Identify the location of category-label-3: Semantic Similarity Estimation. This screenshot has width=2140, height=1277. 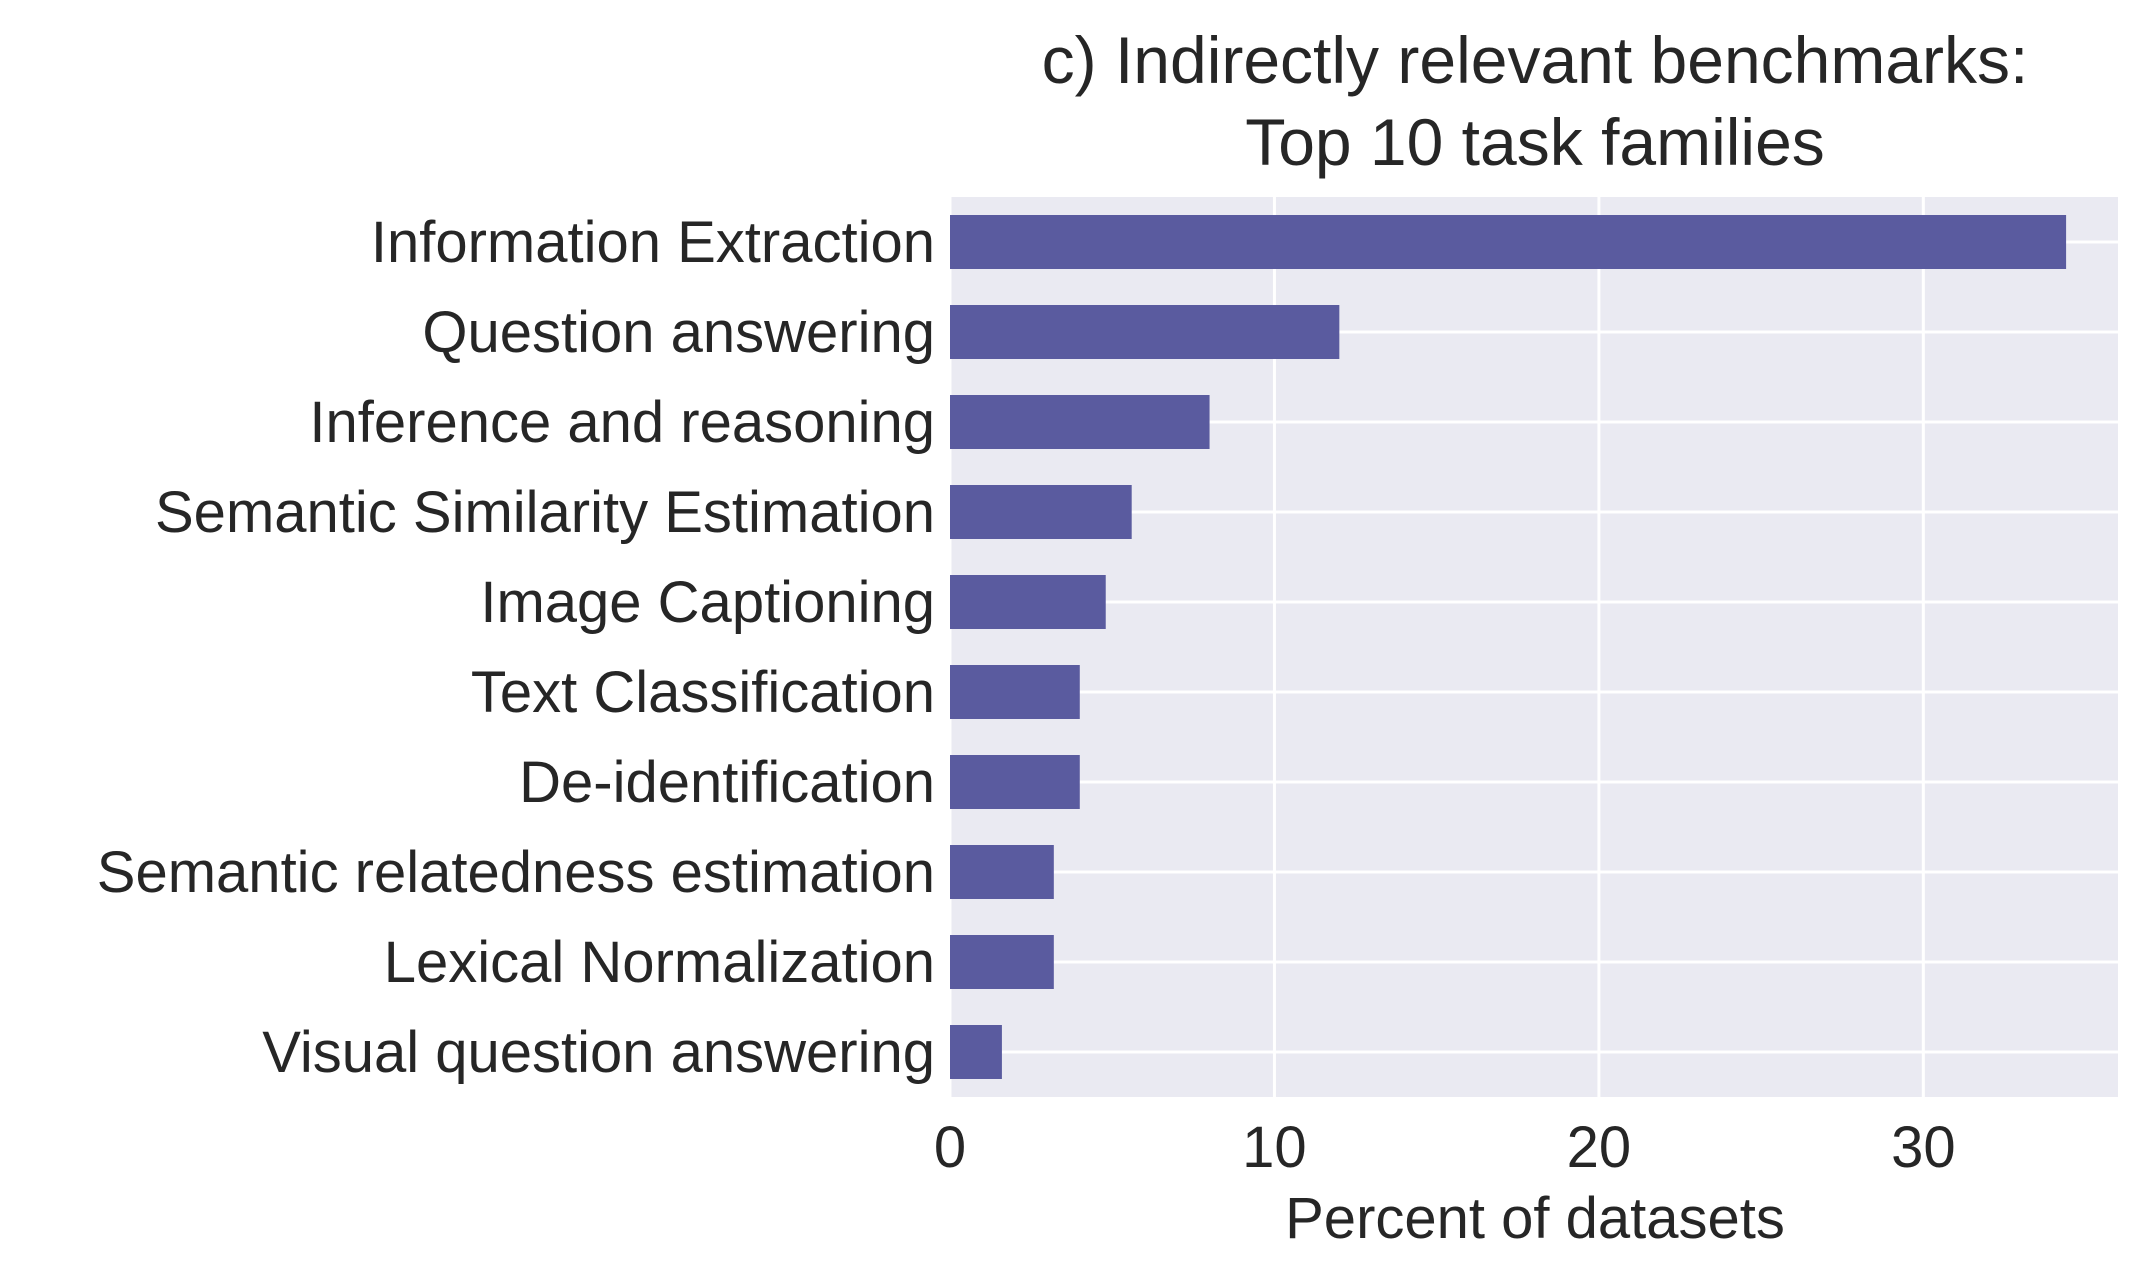
(545, 512).